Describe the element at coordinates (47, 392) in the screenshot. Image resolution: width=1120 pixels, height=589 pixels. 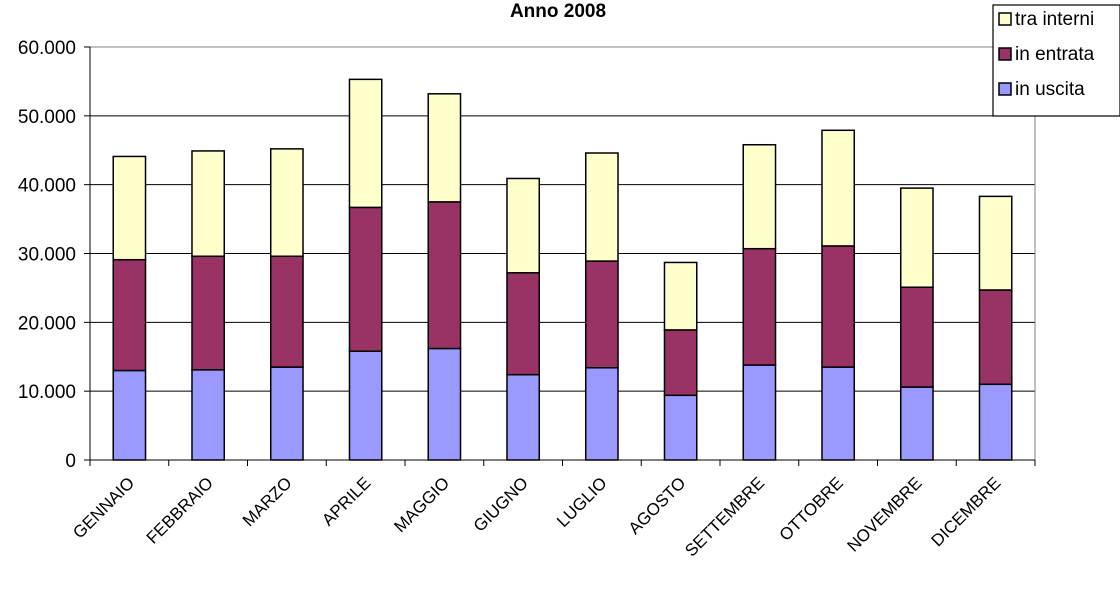
I see `y-tick-label: 10.000` at that location.